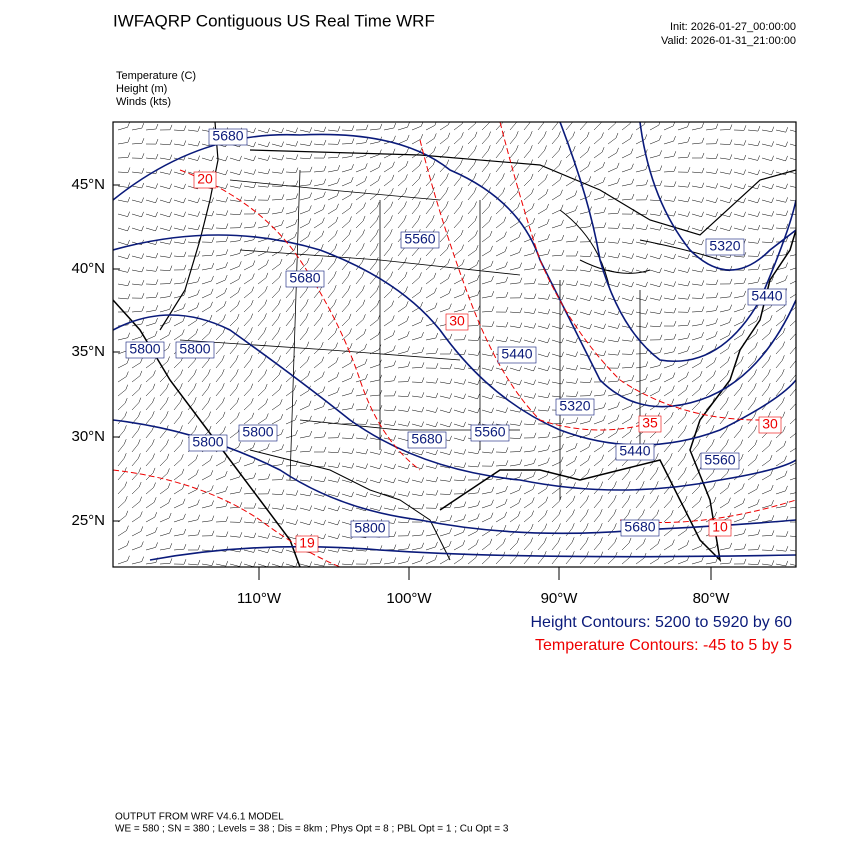 The image size is (850, 855). What do you see at coordinates (141, 89) in the screenshot?
I see `field-label: Height (m)` at bounding box center [141, 89].